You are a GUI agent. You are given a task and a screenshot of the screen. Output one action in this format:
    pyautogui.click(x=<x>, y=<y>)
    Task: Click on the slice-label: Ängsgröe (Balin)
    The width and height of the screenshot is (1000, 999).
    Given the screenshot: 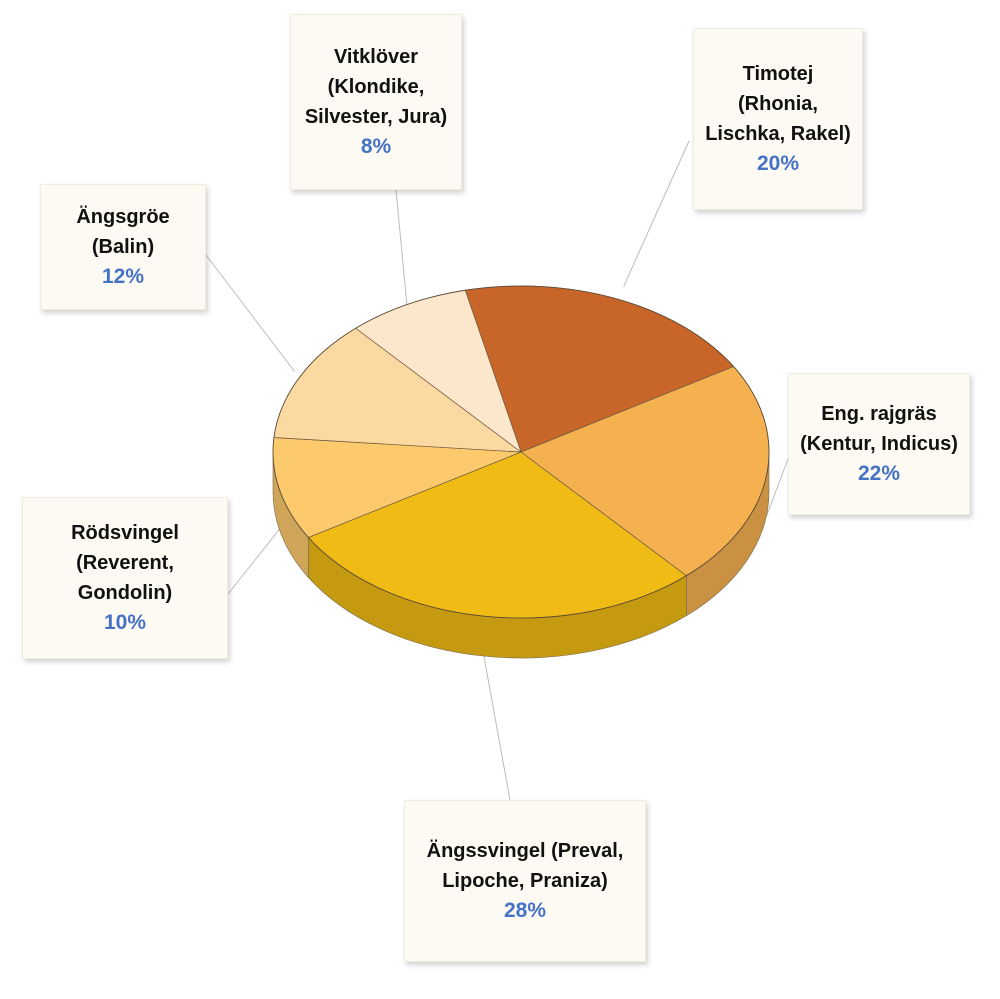 What is the action you would take?
    pyautogui.click(x=123, y=232)
    